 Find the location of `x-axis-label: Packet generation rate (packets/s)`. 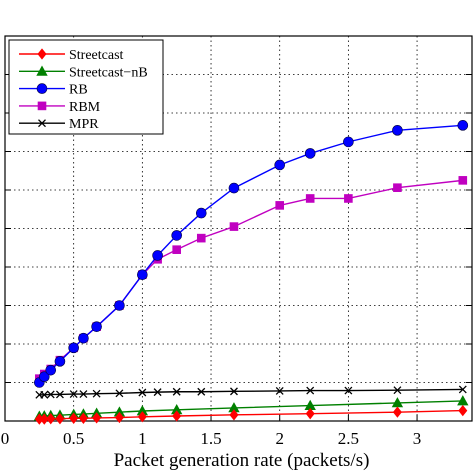

x-axis-label: Packet generation rate (packets/s) is located at coordinates (242, 460).